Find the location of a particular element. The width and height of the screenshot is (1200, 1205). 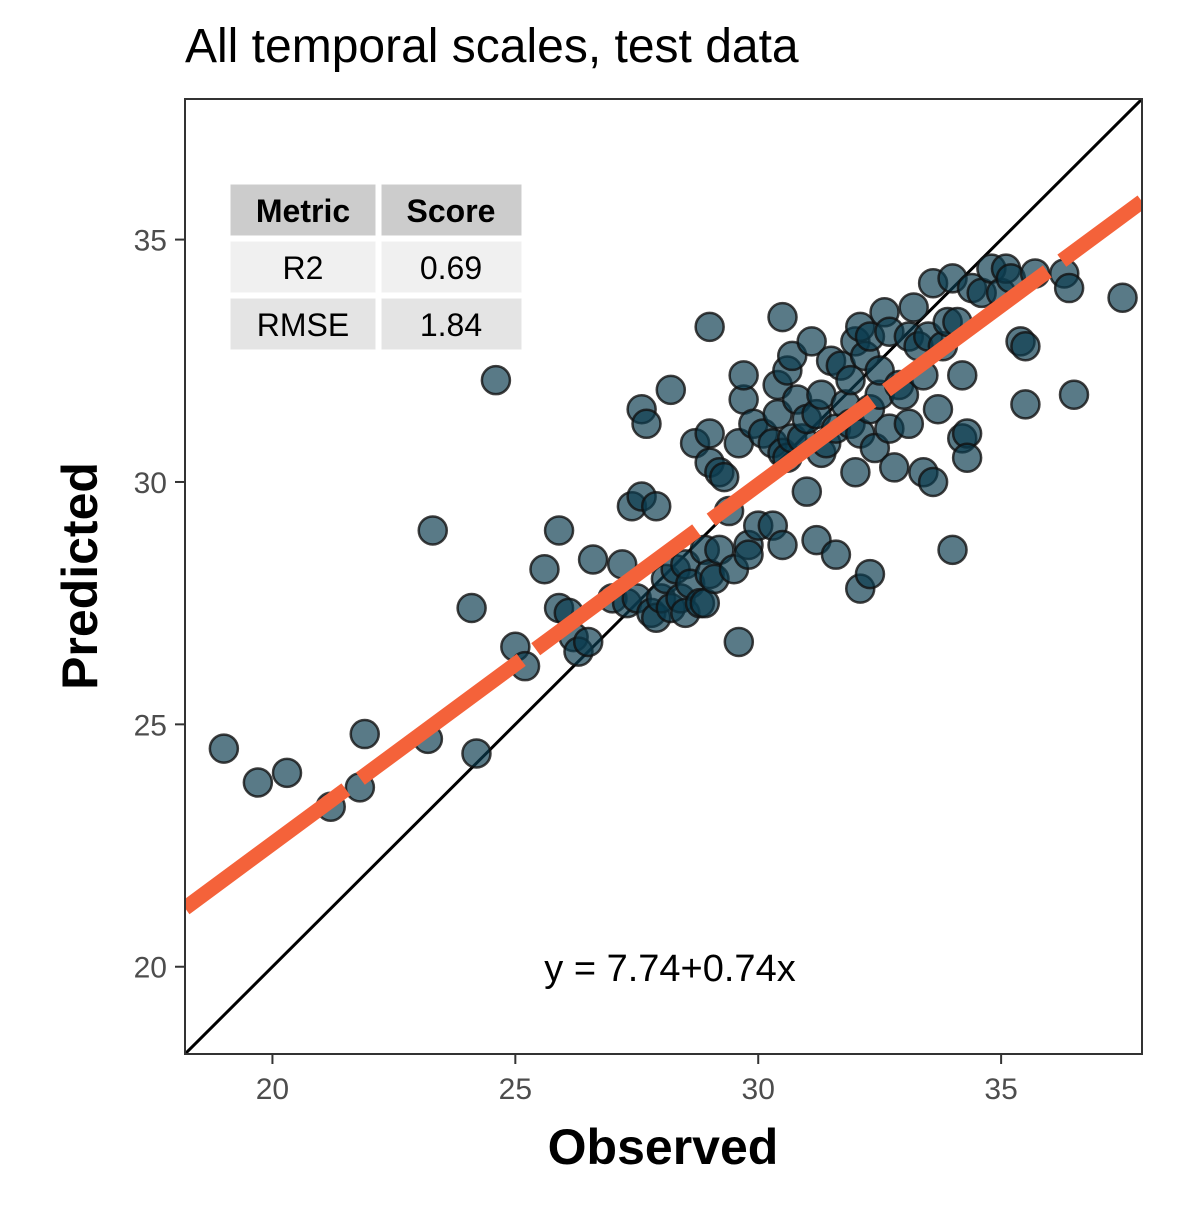

metrics-header-cell-score is located at coordinates (451, 210).